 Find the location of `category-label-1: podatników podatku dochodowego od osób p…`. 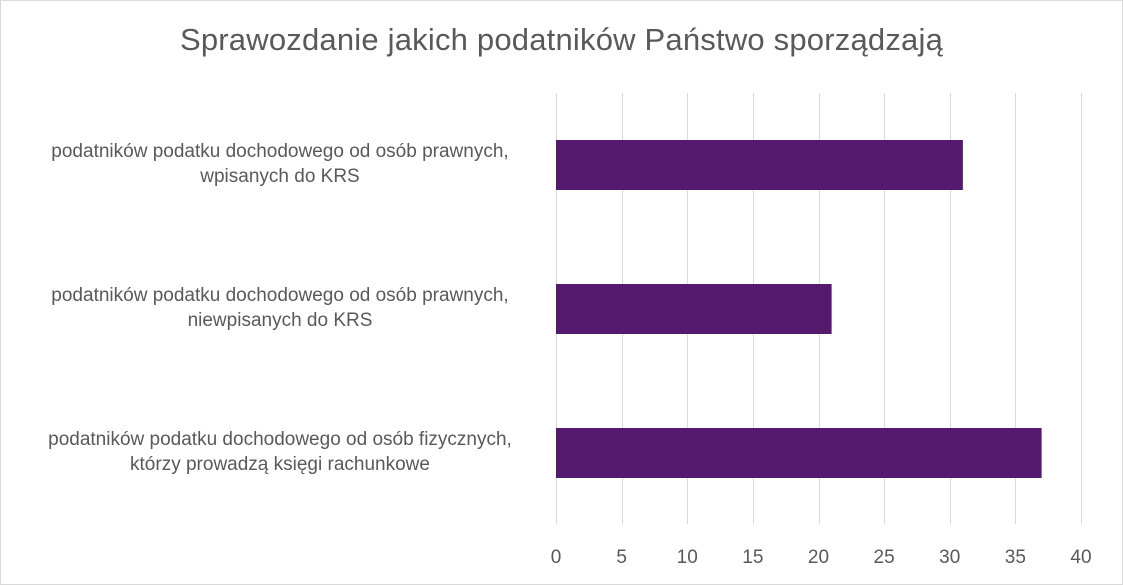

category-label-1: podatników podatku dochodowego od osób p… is located at coordinates (280, 164).